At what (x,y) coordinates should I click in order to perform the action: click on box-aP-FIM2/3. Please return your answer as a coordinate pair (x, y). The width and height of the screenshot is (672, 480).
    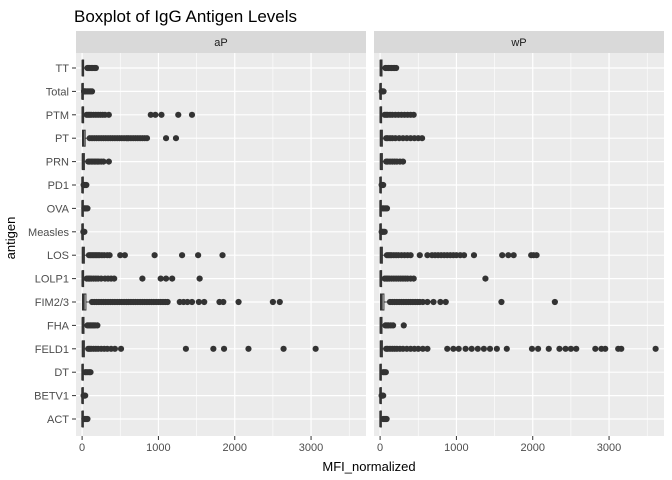
    Looking at the image, I should click on (182, 302).